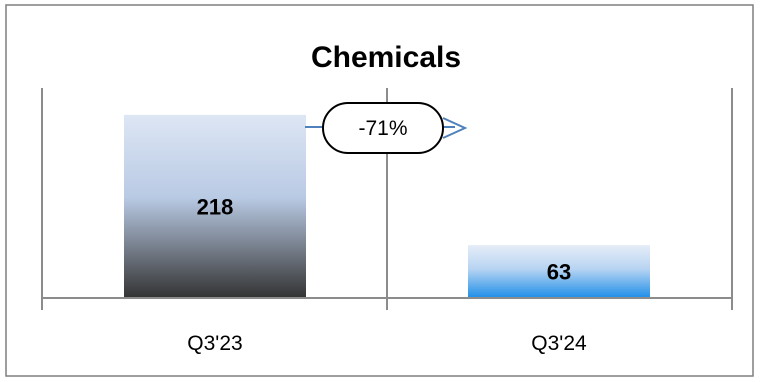  I want to click on x-tick-label-0: Q3'23, so click(214, 343).